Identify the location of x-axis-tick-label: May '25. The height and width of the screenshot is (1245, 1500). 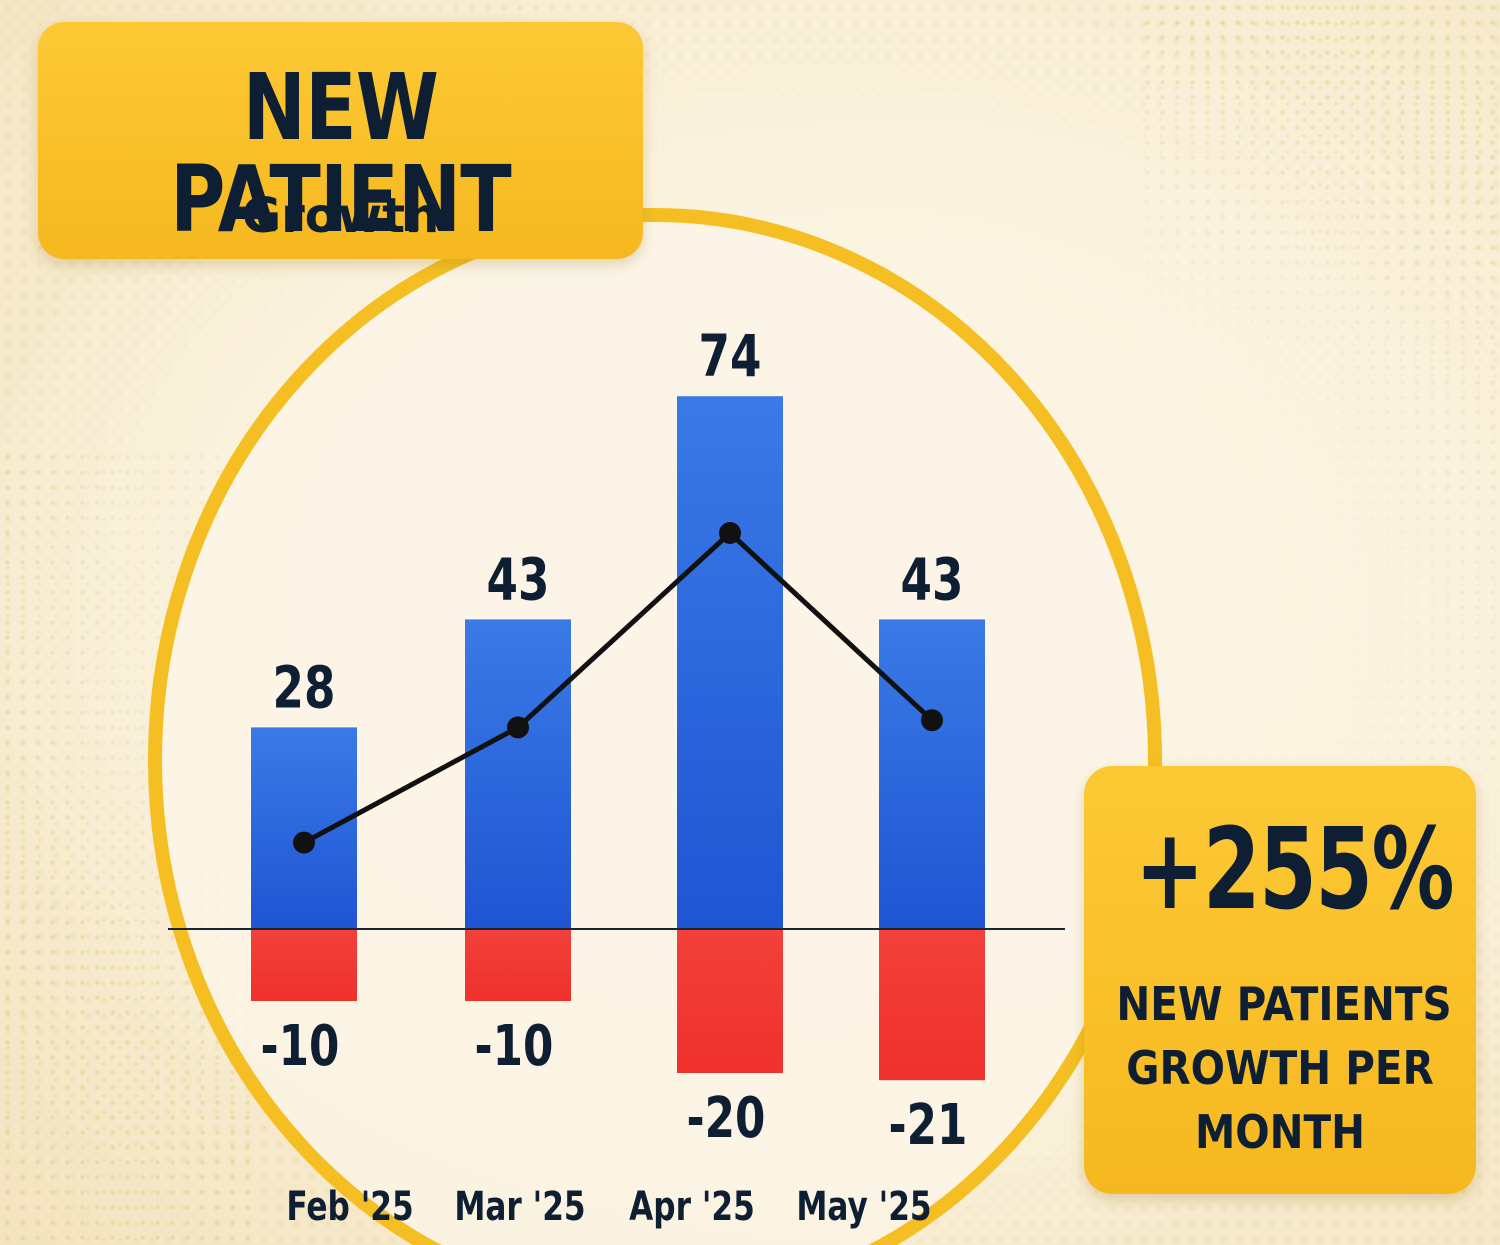
(863, 1207).